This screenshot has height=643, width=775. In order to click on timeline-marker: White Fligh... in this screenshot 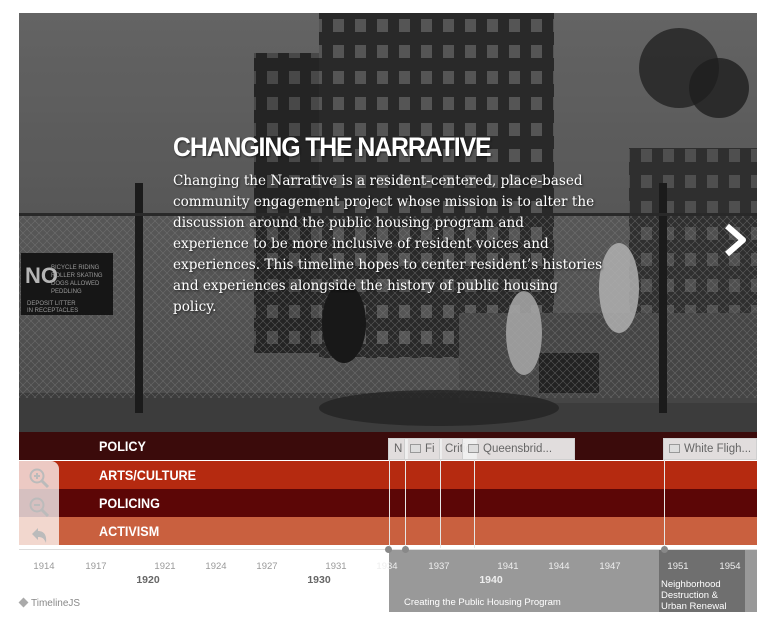, I will do `click(710, 449)`.